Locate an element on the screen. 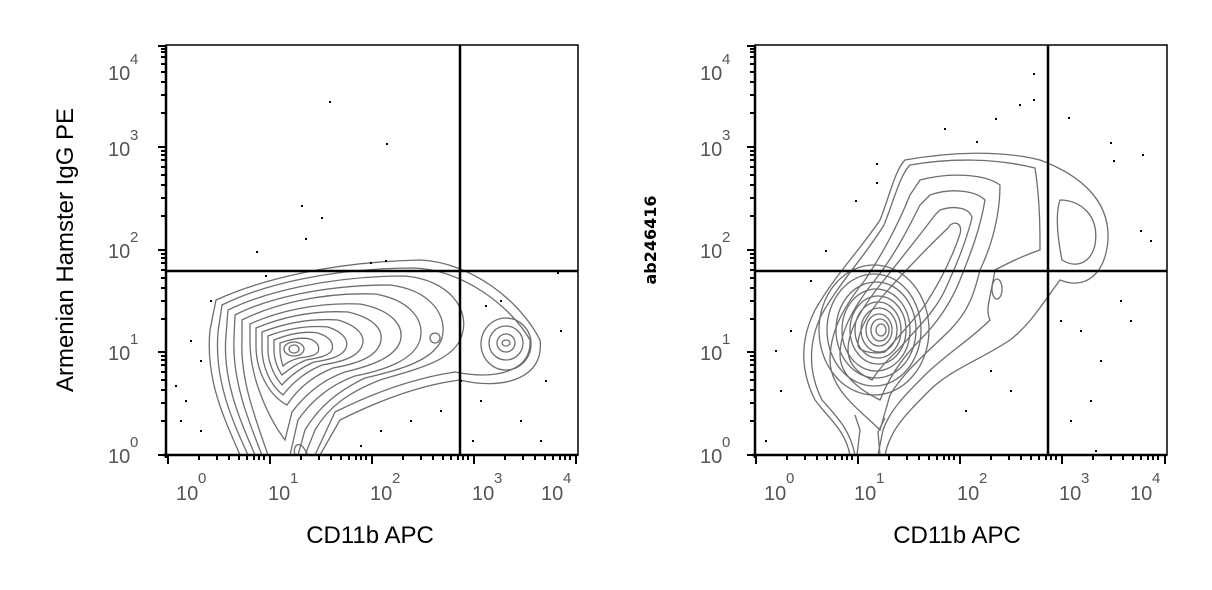 This screenshot has width=1212, height=590. right-y-axis-label: ab246416 is located at coordinates (650, 239).